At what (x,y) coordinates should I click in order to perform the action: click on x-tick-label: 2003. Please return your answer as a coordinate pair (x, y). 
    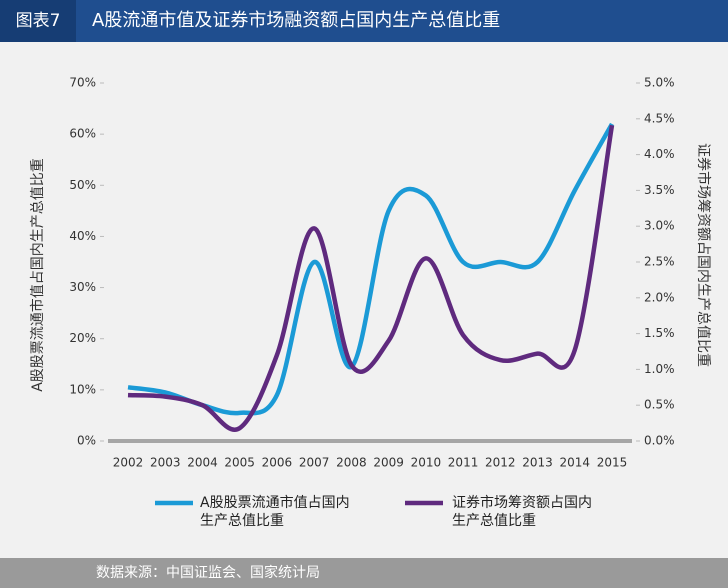
    Looking at the image, I should click on (165, 463).